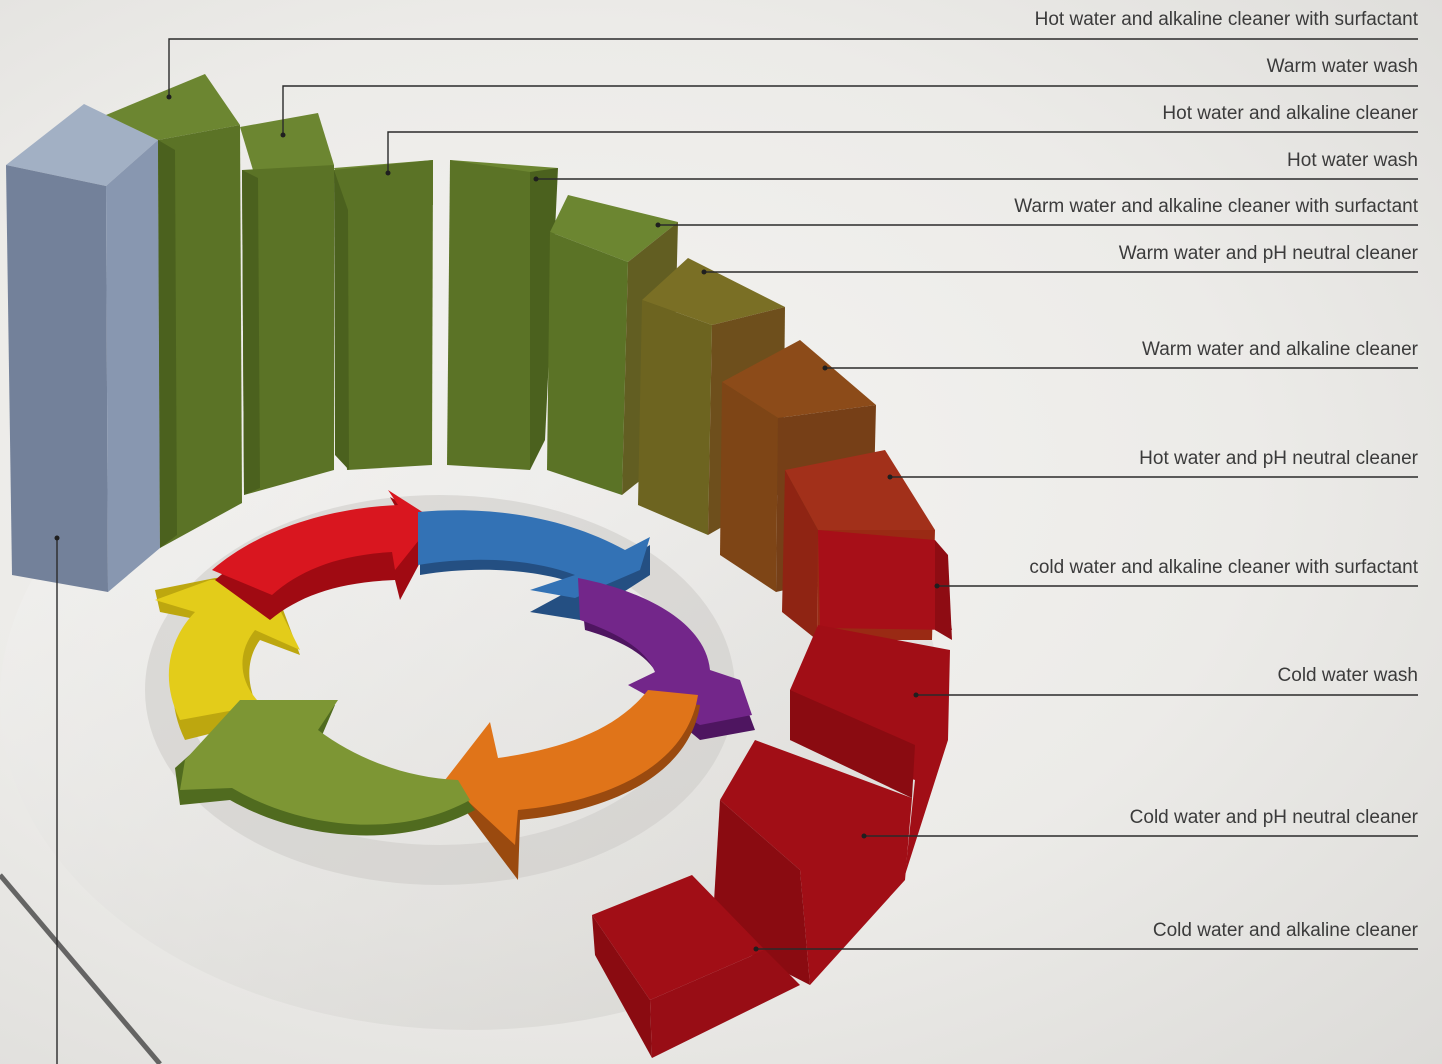 The height and width of the screenshot is (1064, 1442). I want to click on arrow-purple, so click(666, 659).